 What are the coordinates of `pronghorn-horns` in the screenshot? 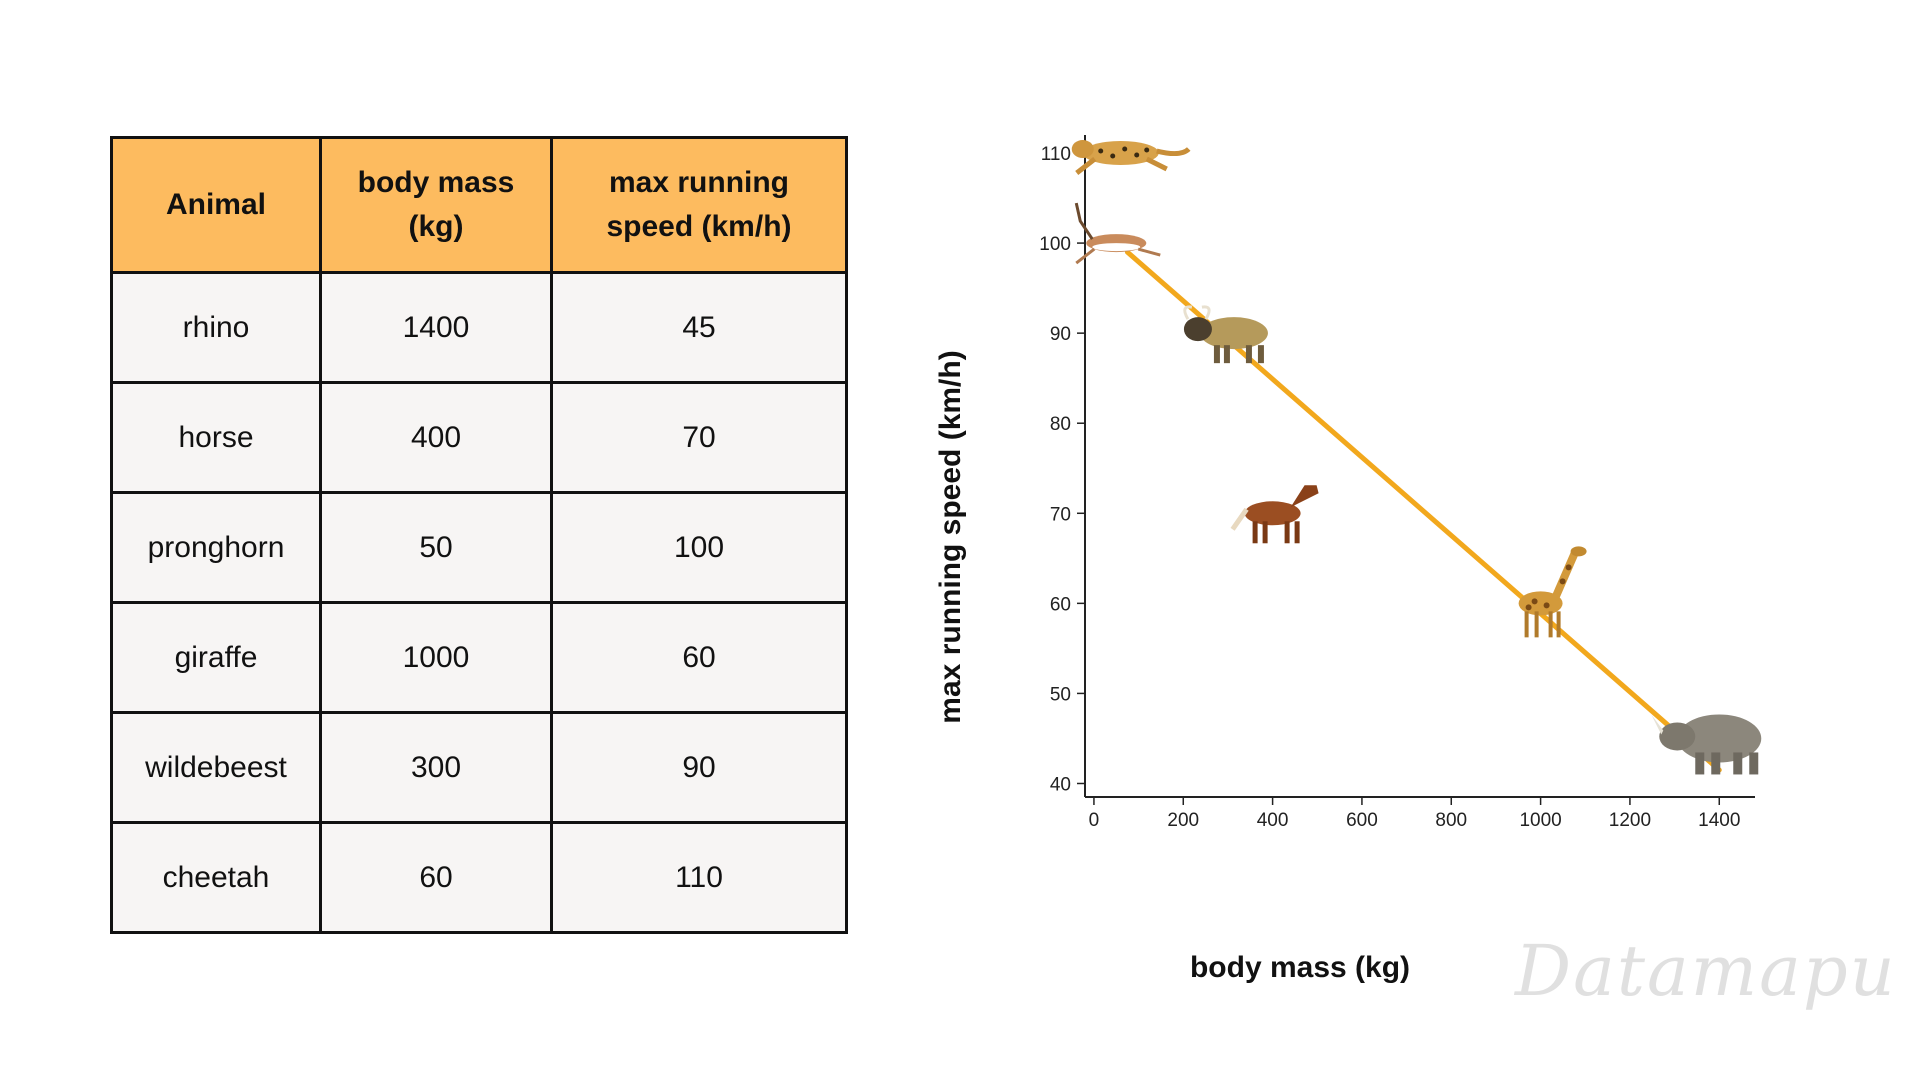 It's located at (1084, 221).